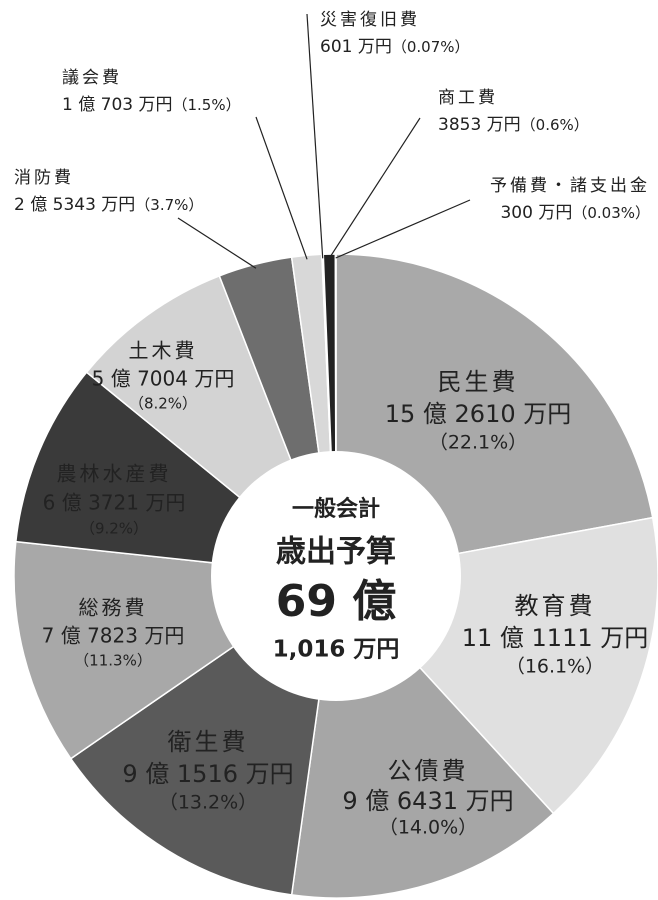  I want to click on value-label: （8.2%）, so click(163, 404).